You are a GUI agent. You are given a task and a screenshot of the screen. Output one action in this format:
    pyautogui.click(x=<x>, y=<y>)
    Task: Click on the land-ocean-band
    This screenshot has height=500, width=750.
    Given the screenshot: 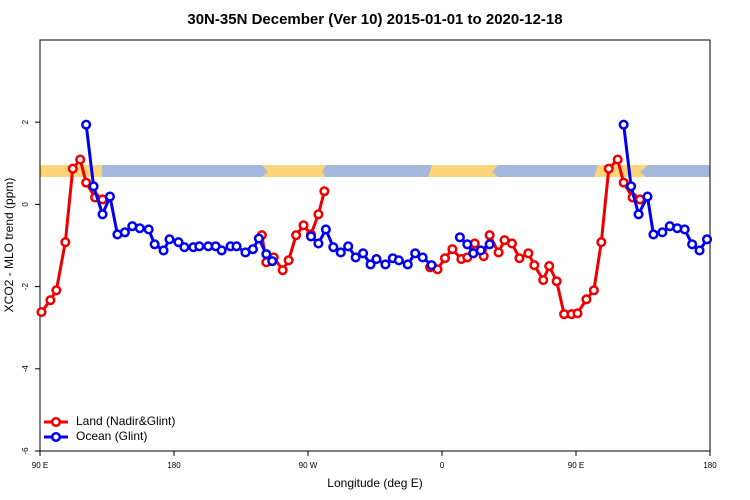 What is the action you would take?
    pyautogui.click(x=375, y=171)
    